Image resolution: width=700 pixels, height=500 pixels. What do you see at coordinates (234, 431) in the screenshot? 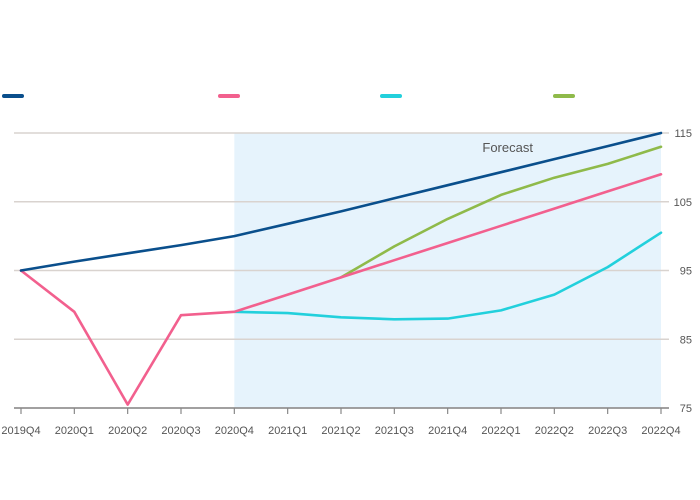
I see `x-tick-label: 2020Q4` at bounding box center [234, 431].